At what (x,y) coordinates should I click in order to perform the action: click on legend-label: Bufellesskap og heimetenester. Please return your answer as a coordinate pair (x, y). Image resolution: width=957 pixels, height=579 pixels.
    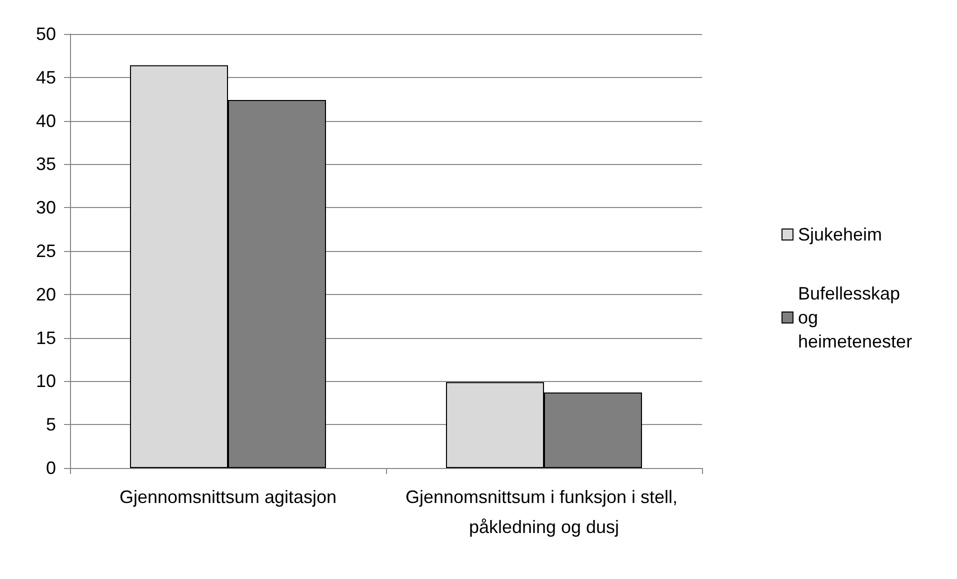
    Looking at the image, I should click on (855, 318).